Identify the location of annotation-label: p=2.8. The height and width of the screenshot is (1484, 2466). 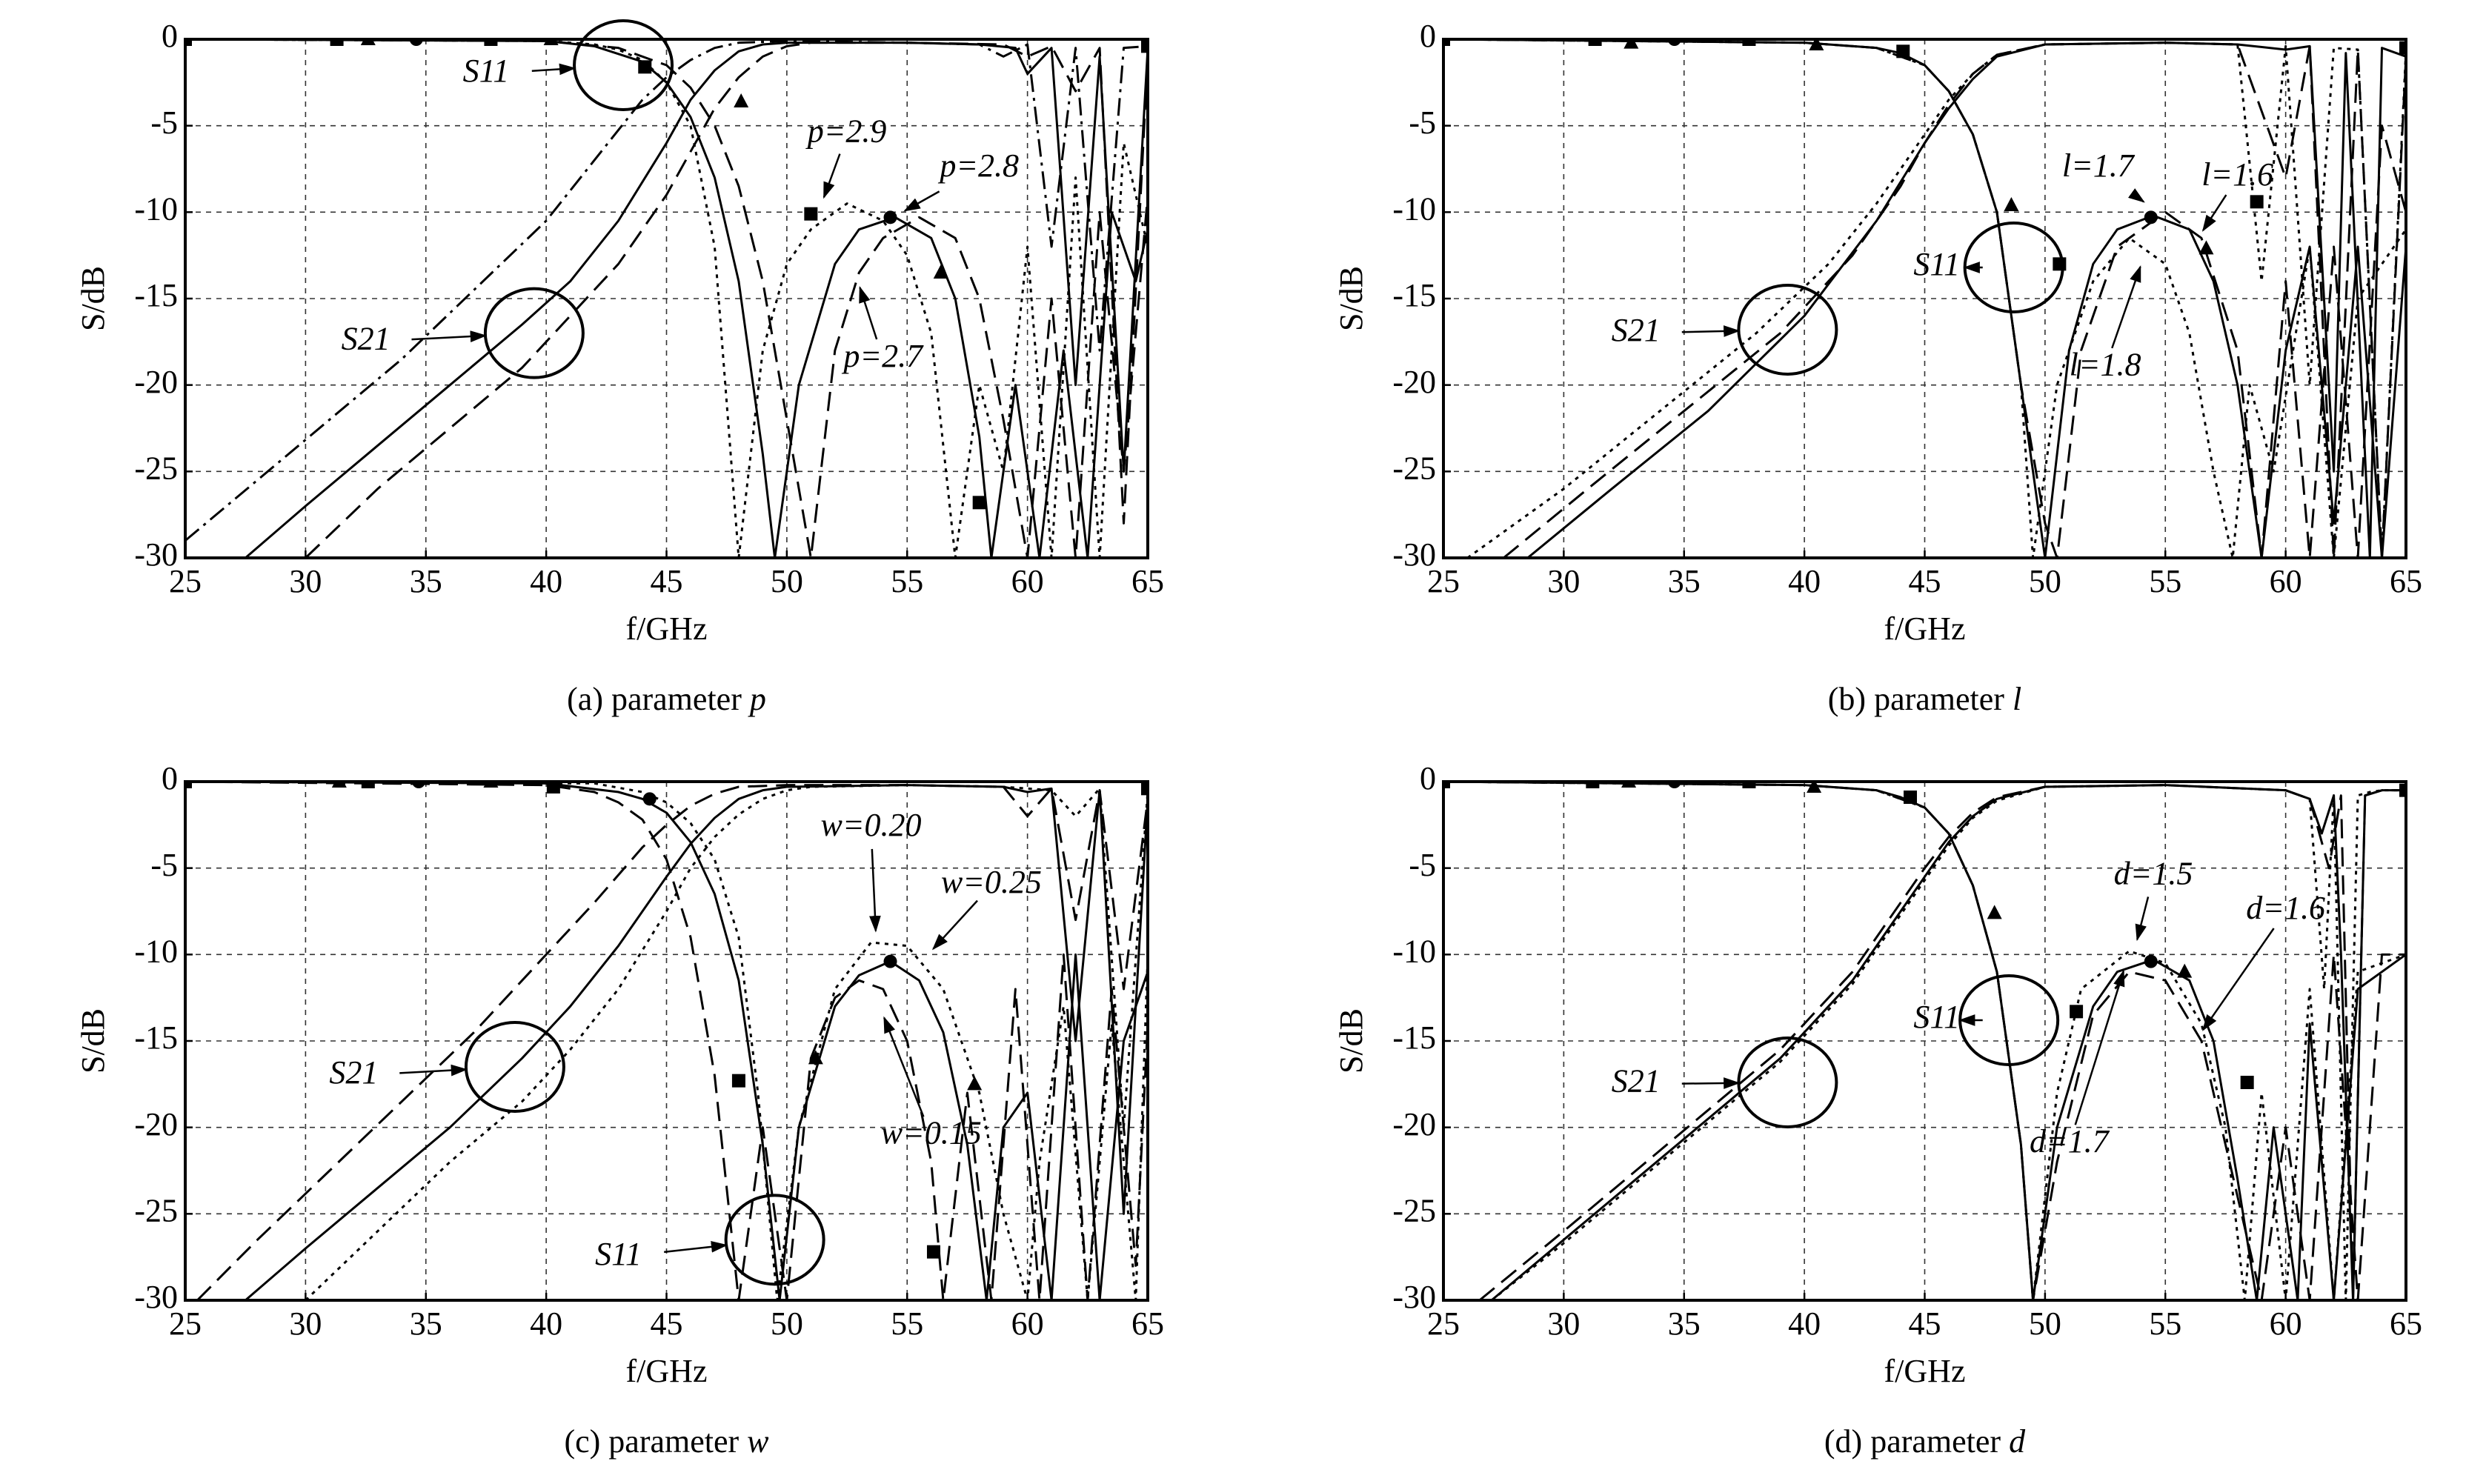
(978, 165).